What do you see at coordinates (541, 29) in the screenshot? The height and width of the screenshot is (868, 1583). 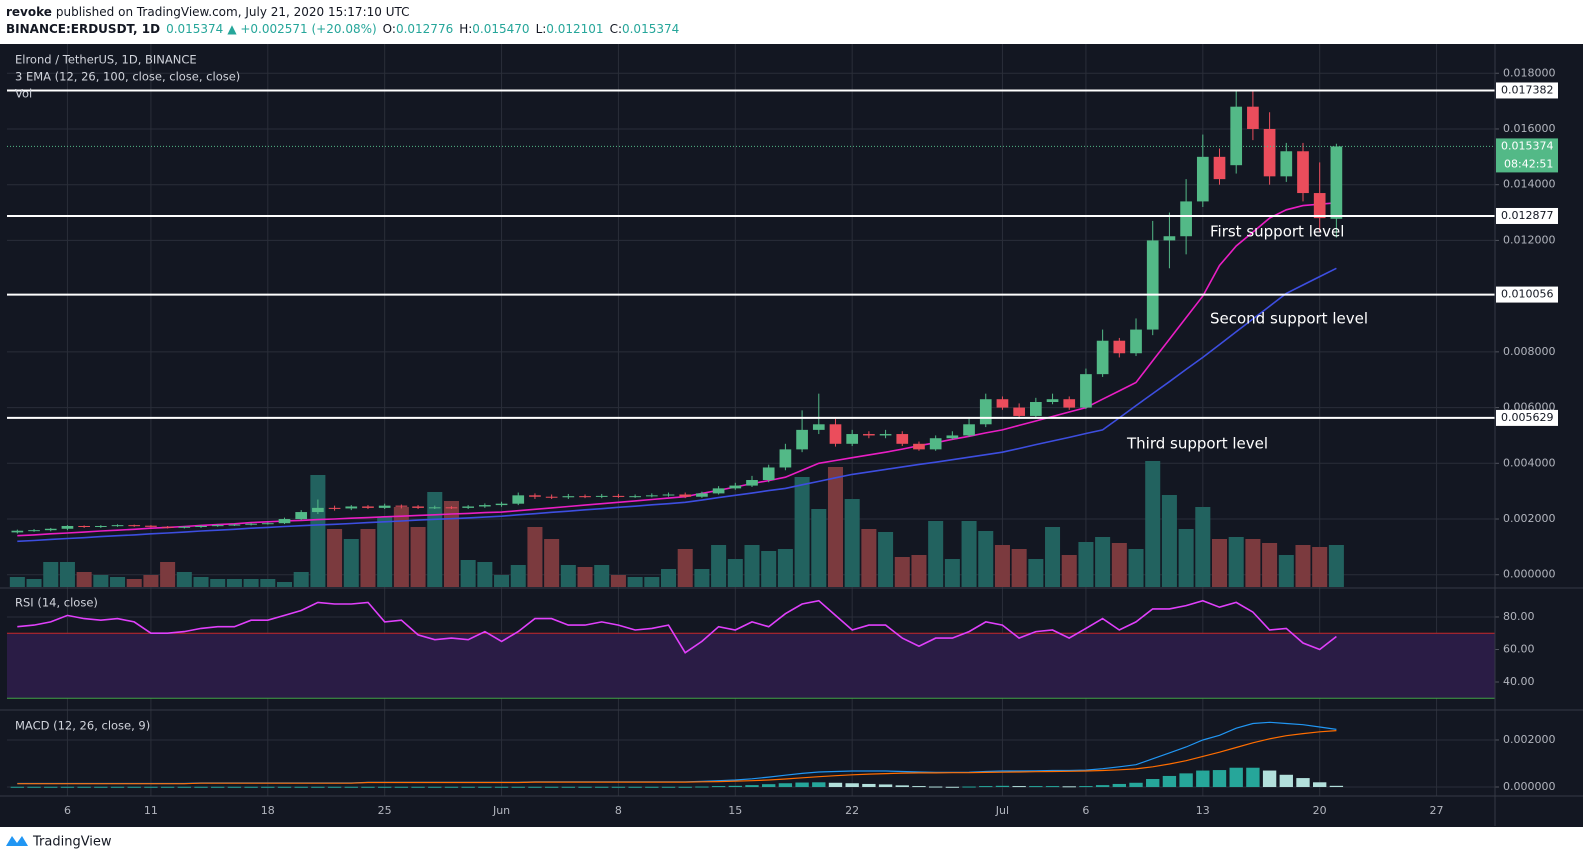 I see `ohlc-label: L:` at bounding box center [541, 29].